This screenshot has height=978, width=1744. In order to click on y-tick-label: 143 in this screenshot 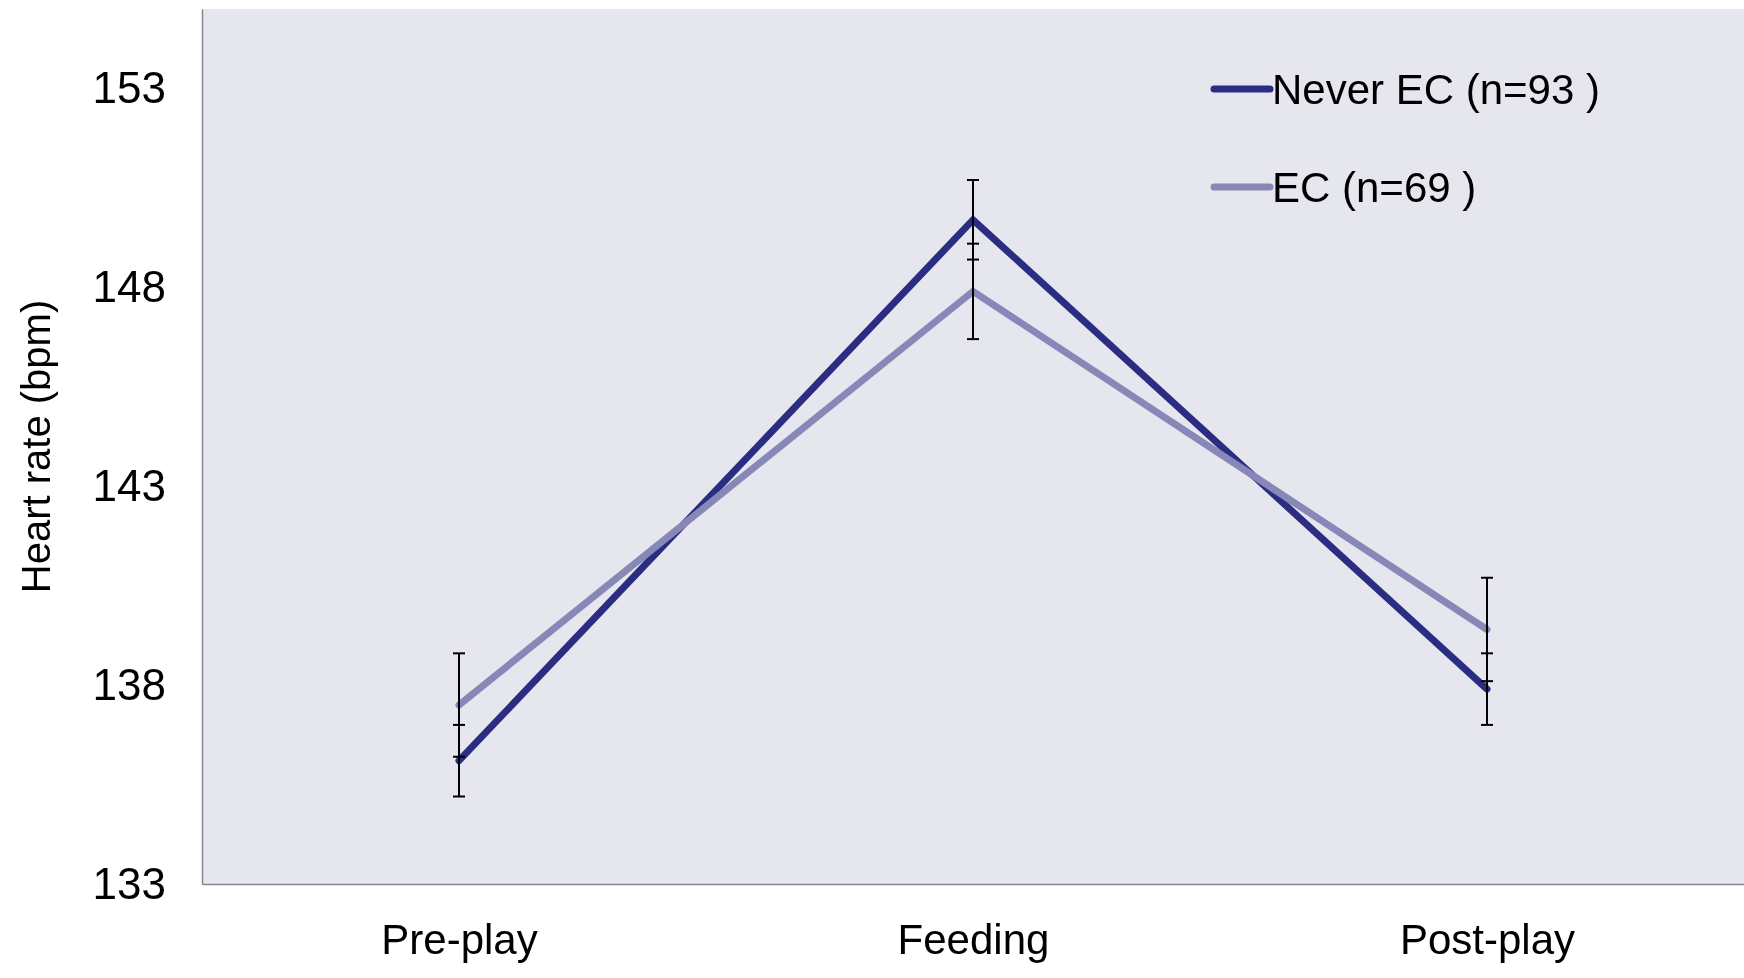, I will do `click(129, 485)`.